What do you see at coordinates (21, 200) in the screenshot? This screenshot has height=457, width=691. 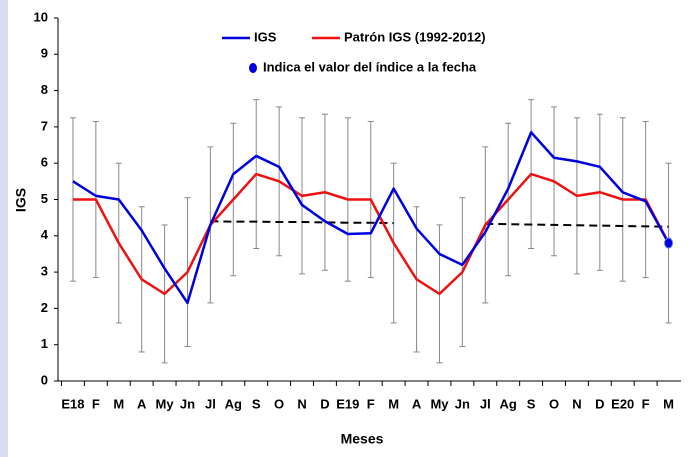 I see `y-axis-label: IGS` at bounding box center [21, 200].